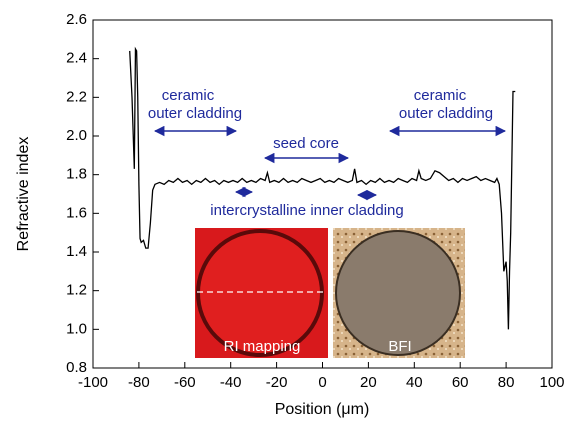 This screenshot has width=572, height=428. What do you see at coordinates (399, 346) in the screenshot?
I see `inset-label: BFI` at bounding box center [399, 346].